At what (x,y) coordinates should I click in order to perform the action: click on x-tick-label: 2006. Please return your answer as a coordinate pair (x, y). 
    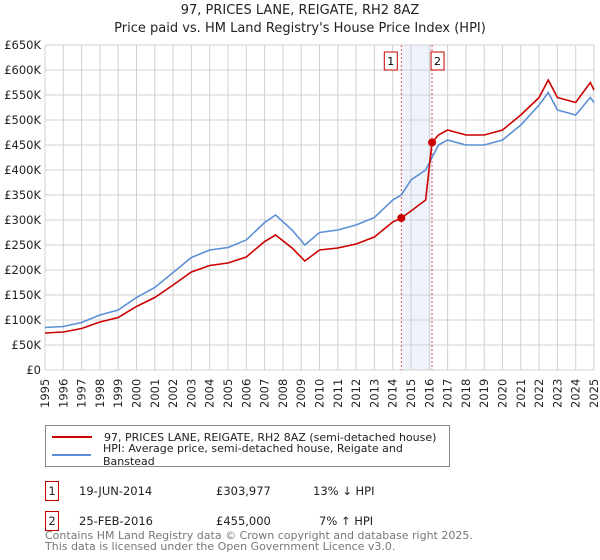
    Looking at the image, I should click on (246, 393).